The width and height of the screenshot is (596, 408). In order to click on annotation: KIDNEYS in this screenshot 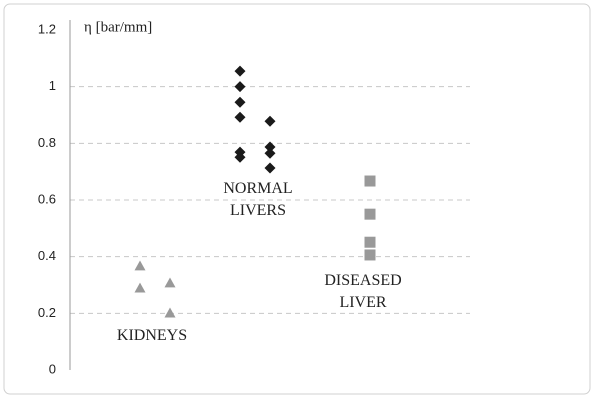, I will do `click(152, 335)`.